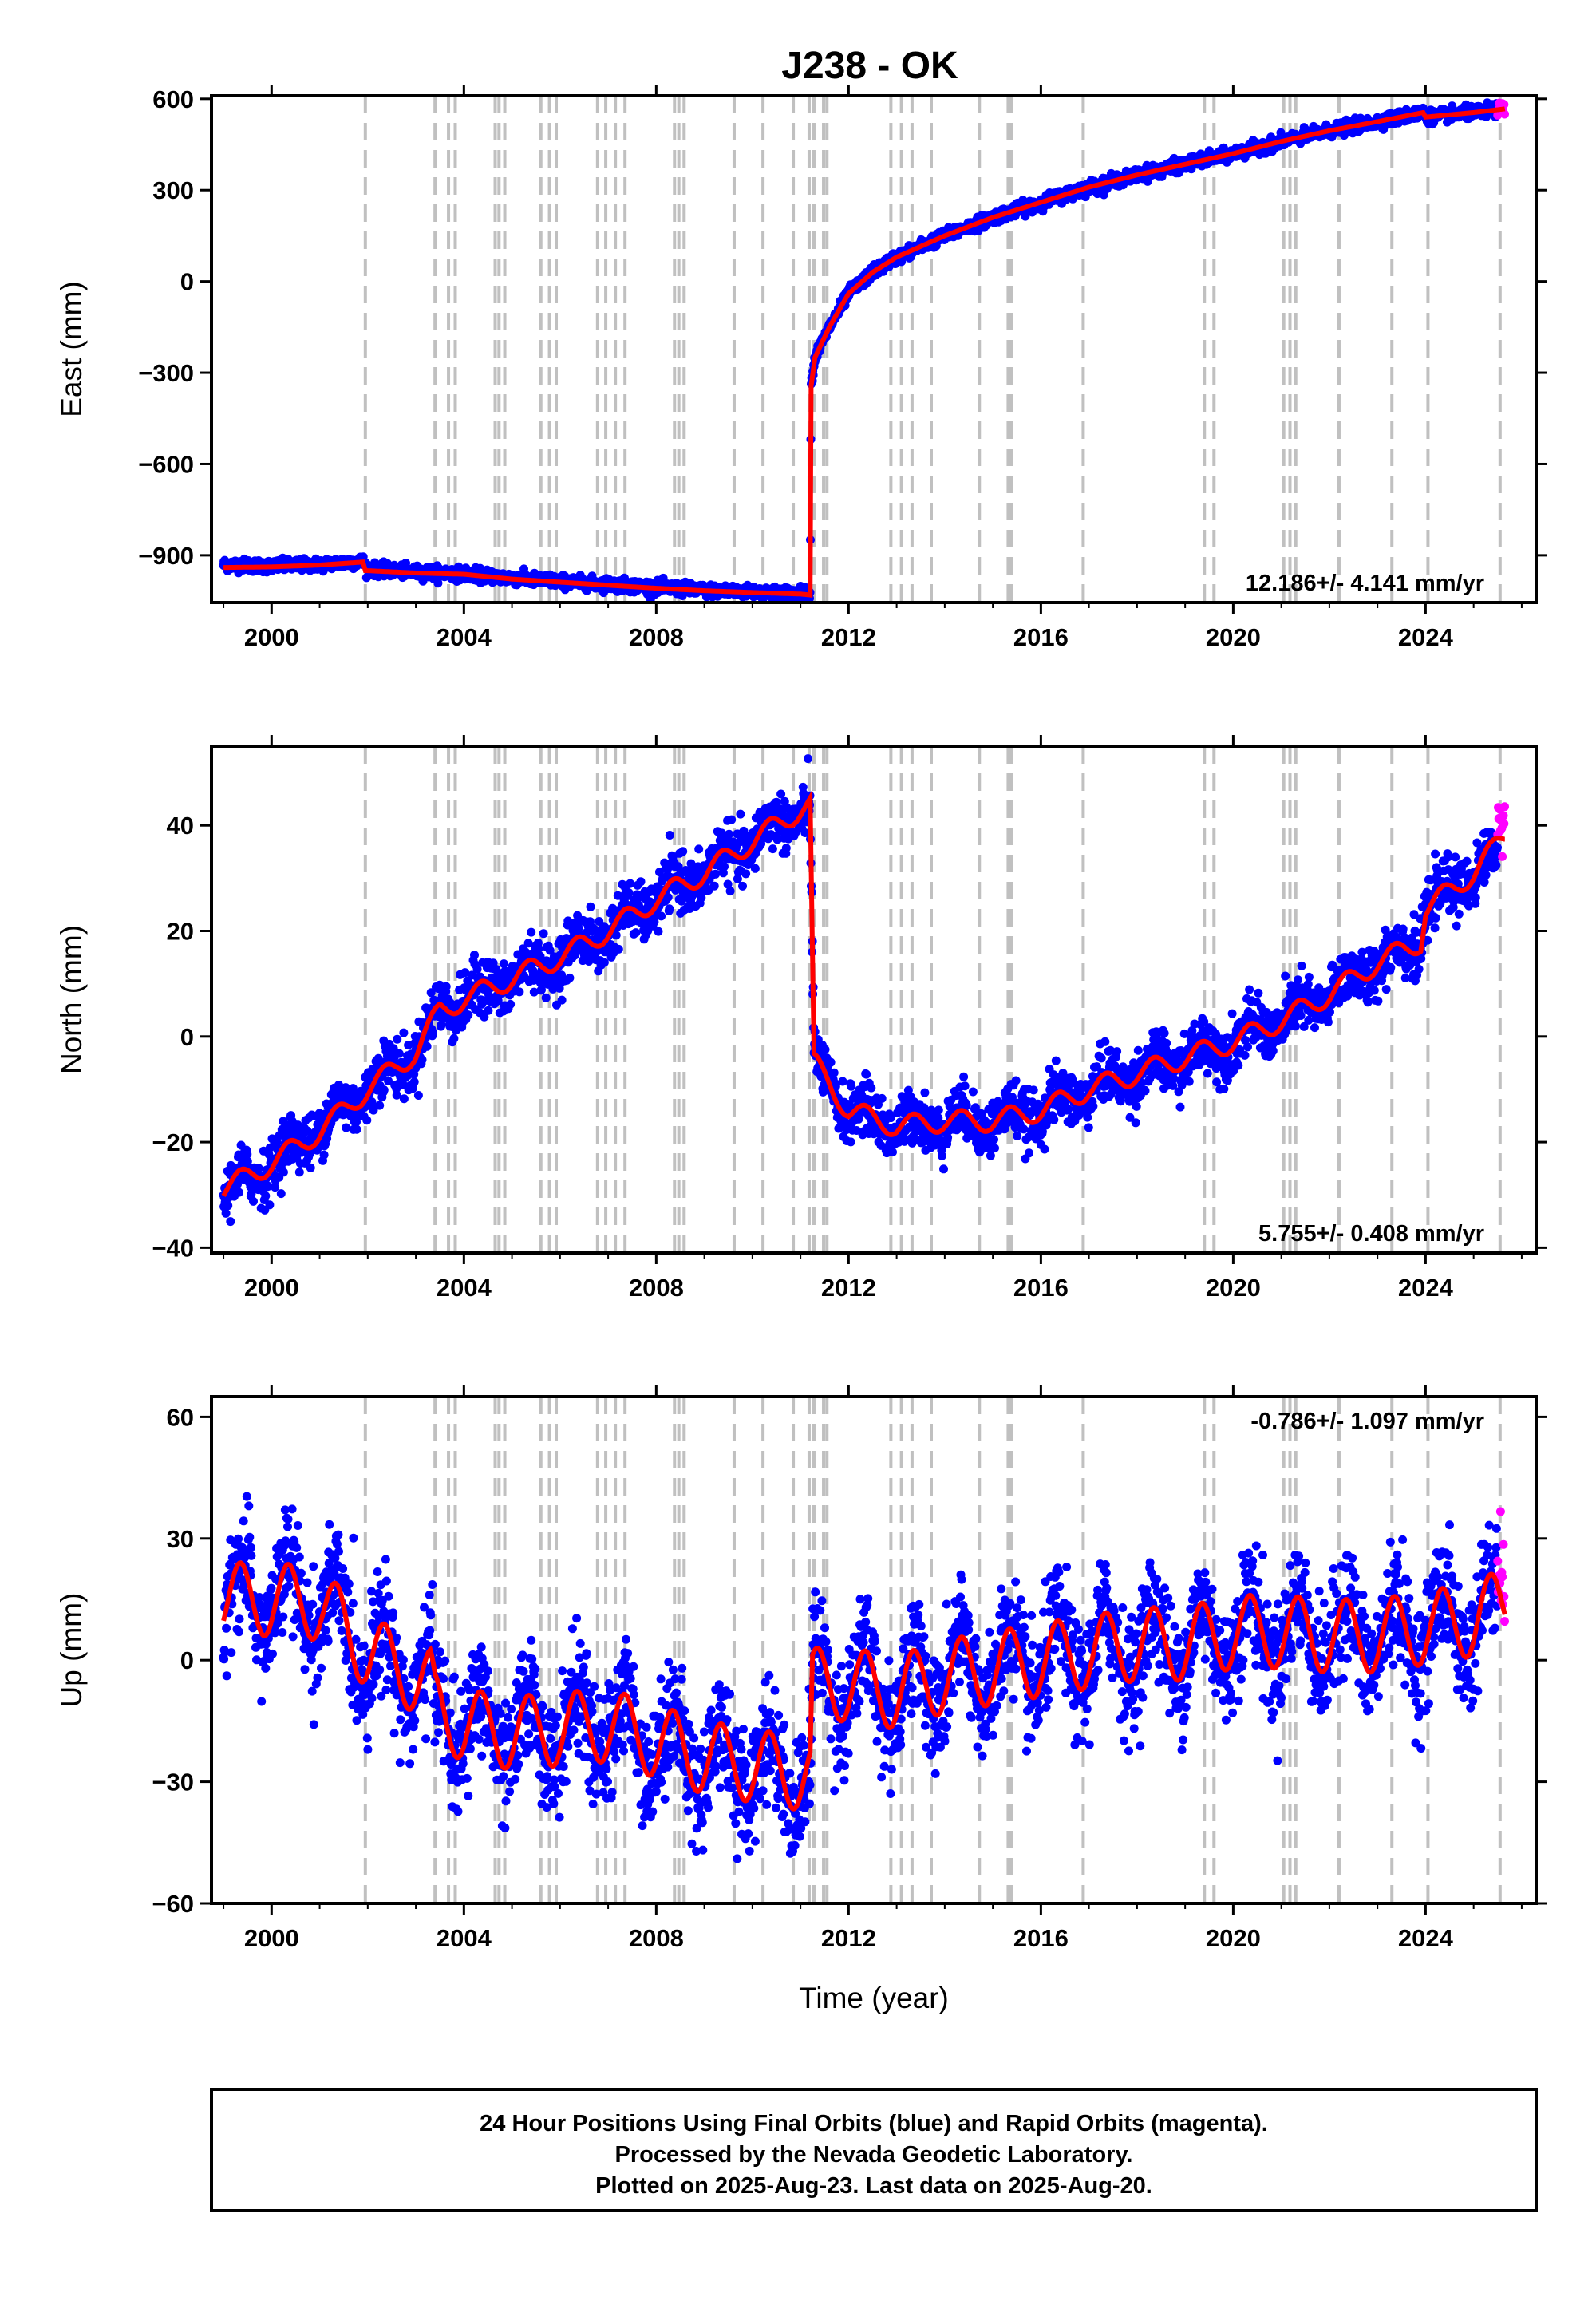 The width and height of the screenshot is (1596, 2316). What do you see at coordinates (166, 556) in the screenshot?
I see `y-tick-label: −900` at bounding box center [166, 556].